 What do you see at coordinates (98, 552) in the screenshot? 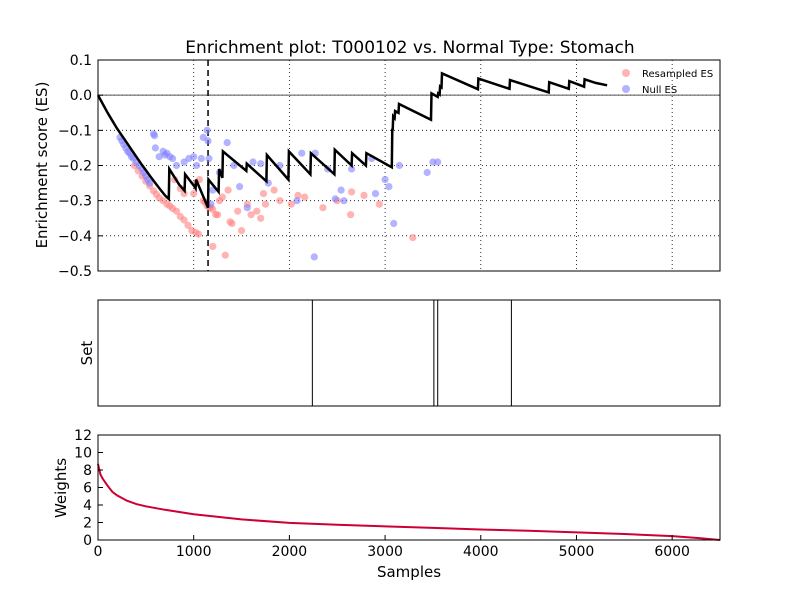
I see `x-tick-label-0: 0` at bounding box center [98, 552].